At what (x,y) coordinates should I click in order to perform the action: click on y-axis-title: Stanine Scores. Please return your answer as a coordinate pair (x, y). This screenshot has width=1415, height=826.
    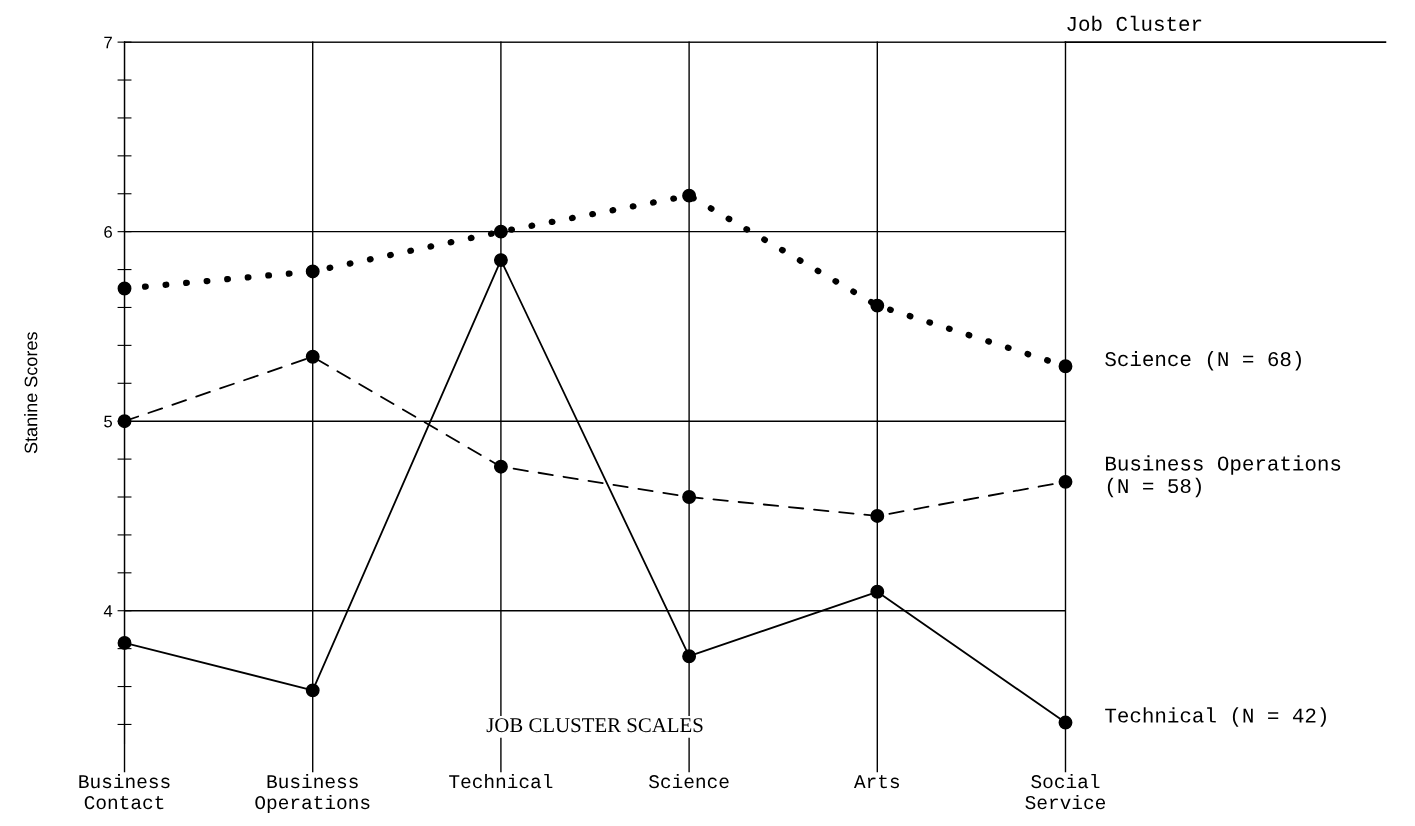
    Looking at the image, I should click on (31, 393).